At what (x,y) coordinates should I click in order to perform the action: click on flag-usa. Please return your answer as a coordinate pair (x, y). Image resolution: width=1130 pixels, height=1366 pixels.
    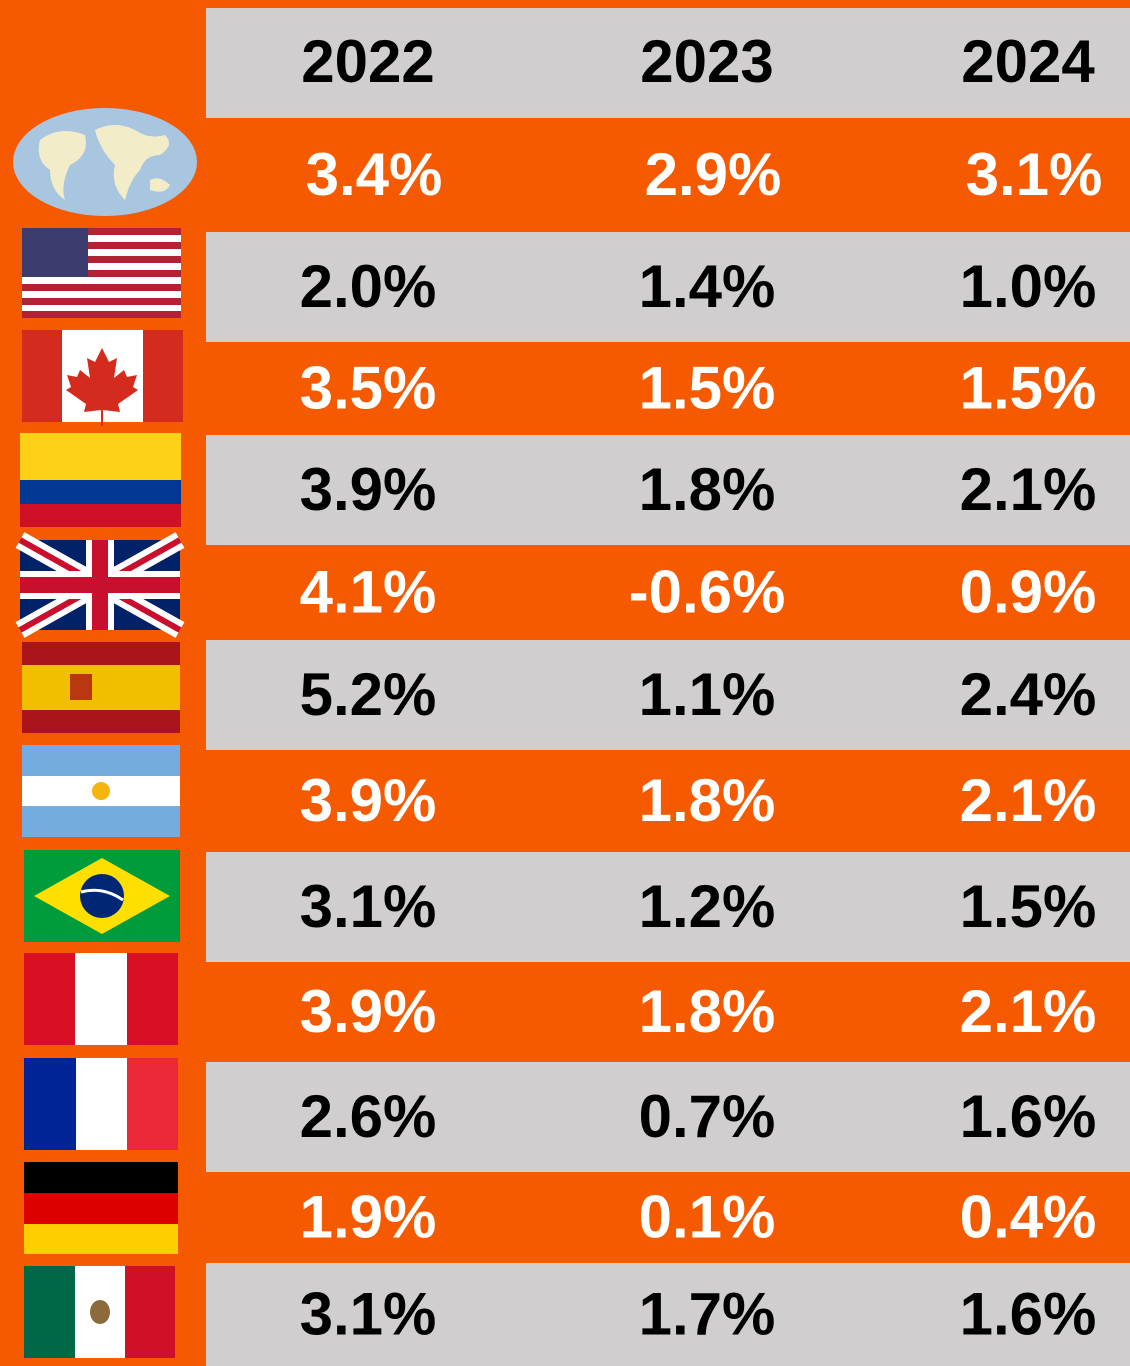
    Looking at the image, I should click on (101, 273).